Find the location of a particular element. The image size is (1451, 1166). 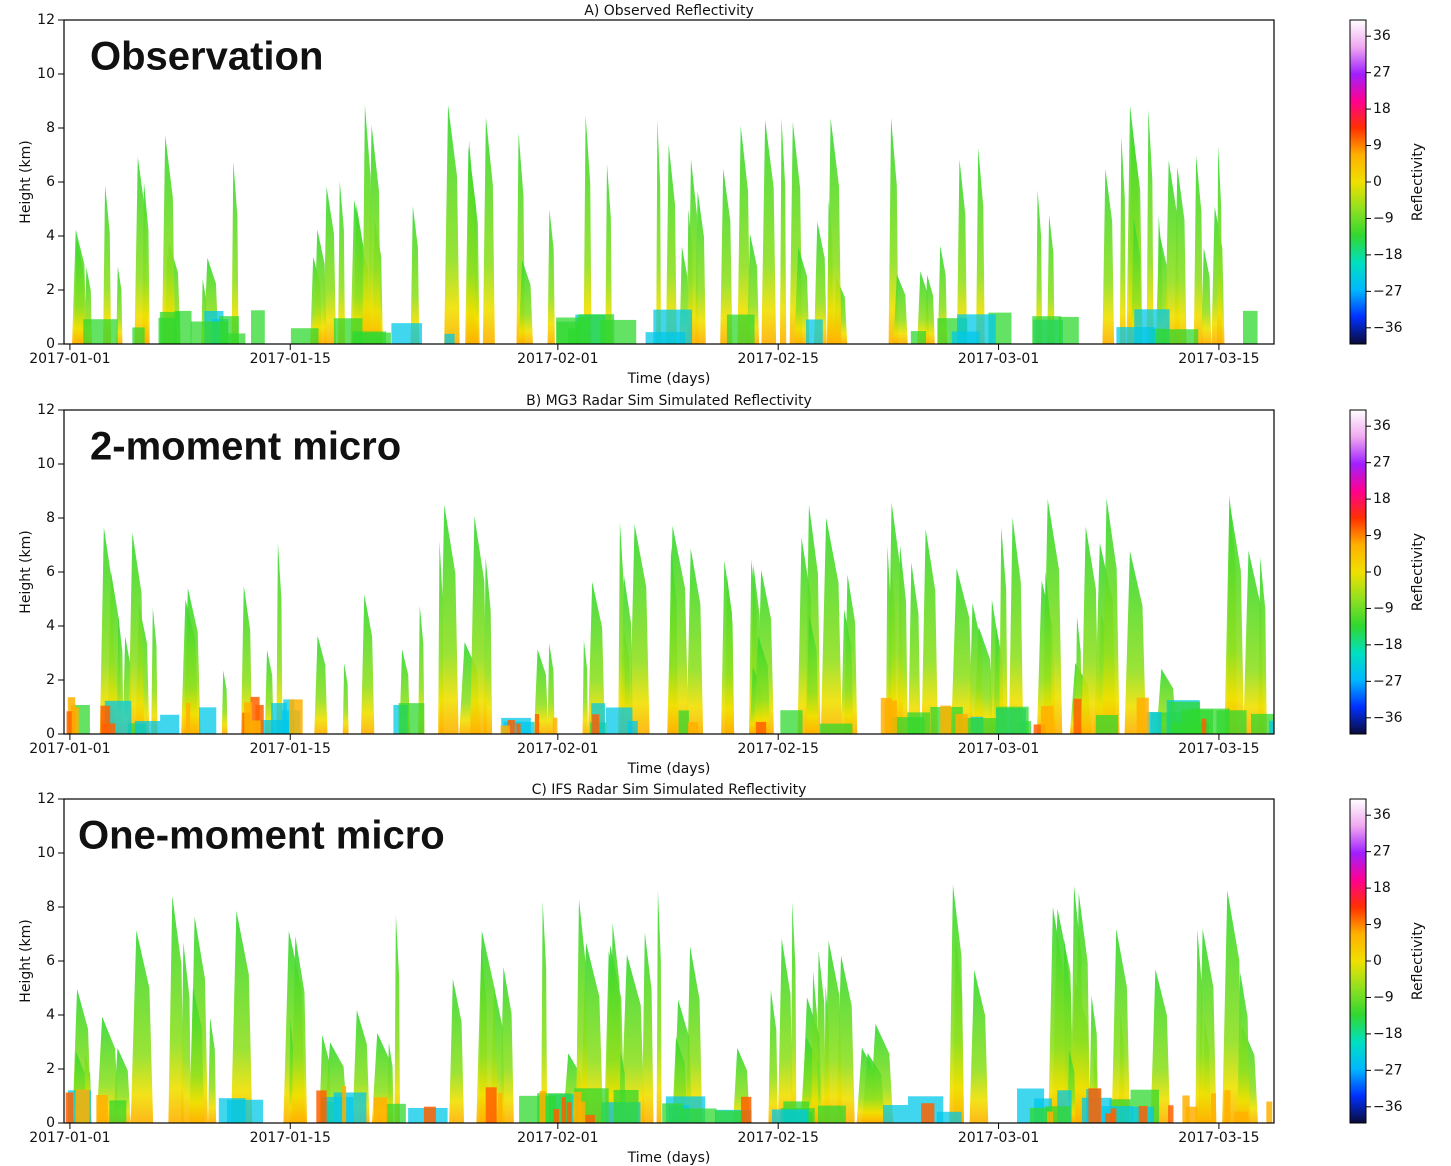

colorbar-tick-label: 27 is located at coordinates (1382, 73).